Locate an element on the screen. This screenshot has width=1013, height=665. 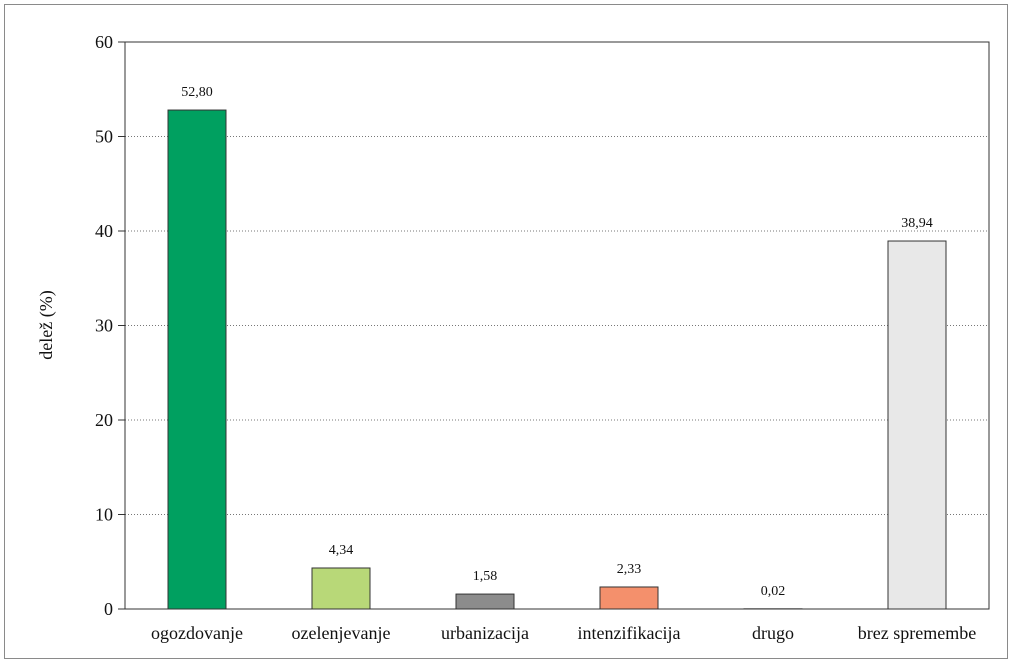
y-tick-label: 30 is located at coordinates (104, 326).